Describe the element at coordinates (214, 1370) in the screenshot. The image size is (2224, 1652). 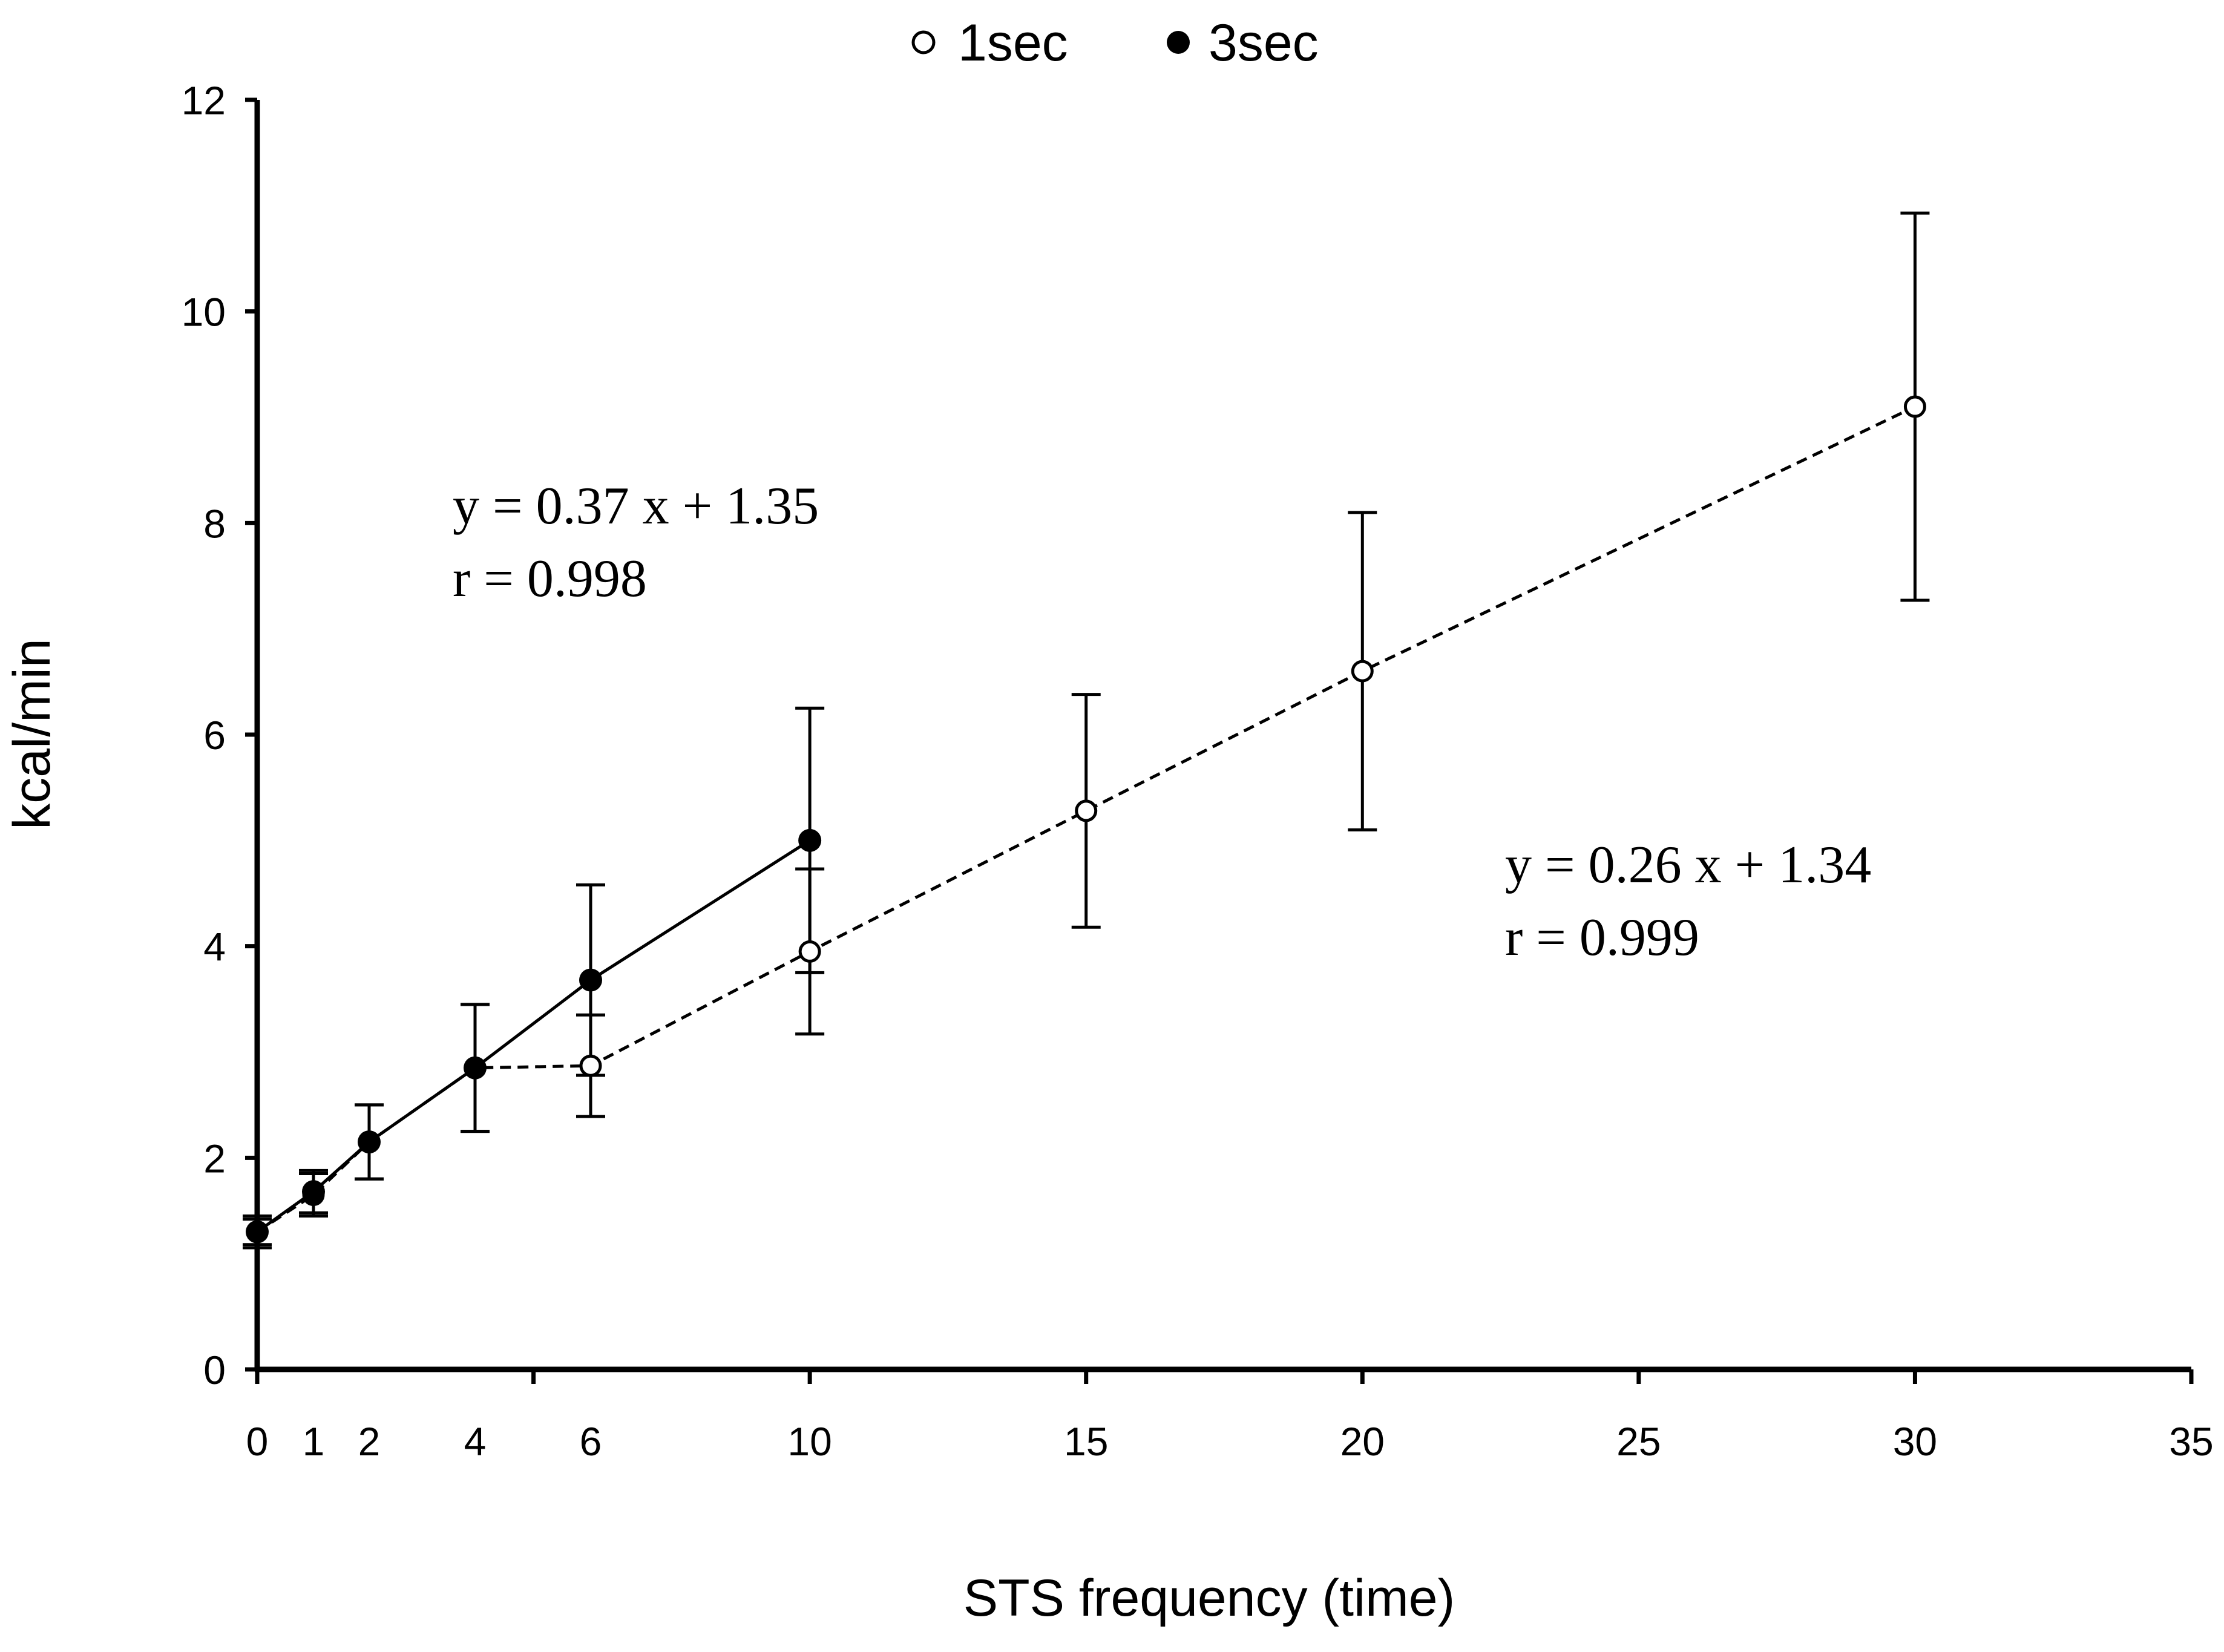
I see `y-tick-label: 0` at that location.